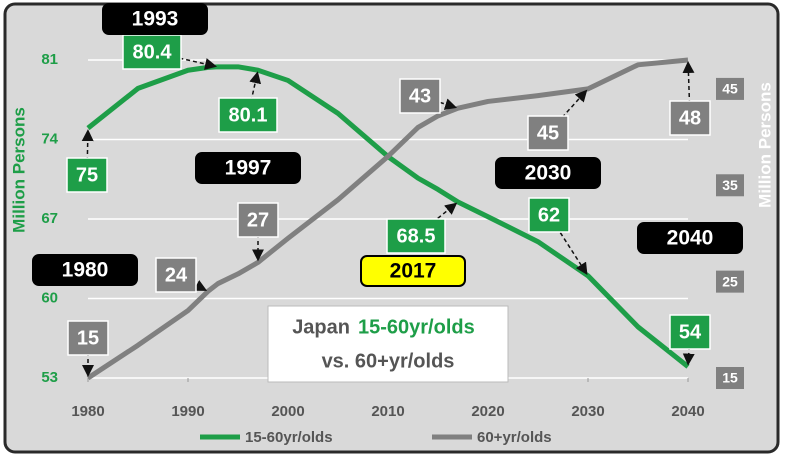 Image resolution: width=785 pixels, height=458 pixels. I want to click on year-callout-label: 1997, so click(248, 168).